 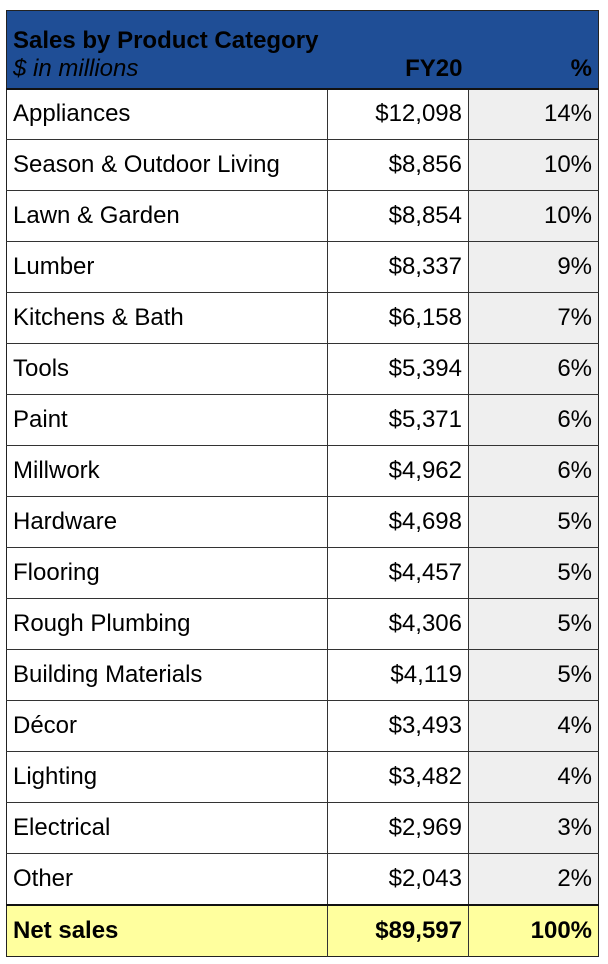 I want to click on category-cell: Décor, so click(x=167, y=726).